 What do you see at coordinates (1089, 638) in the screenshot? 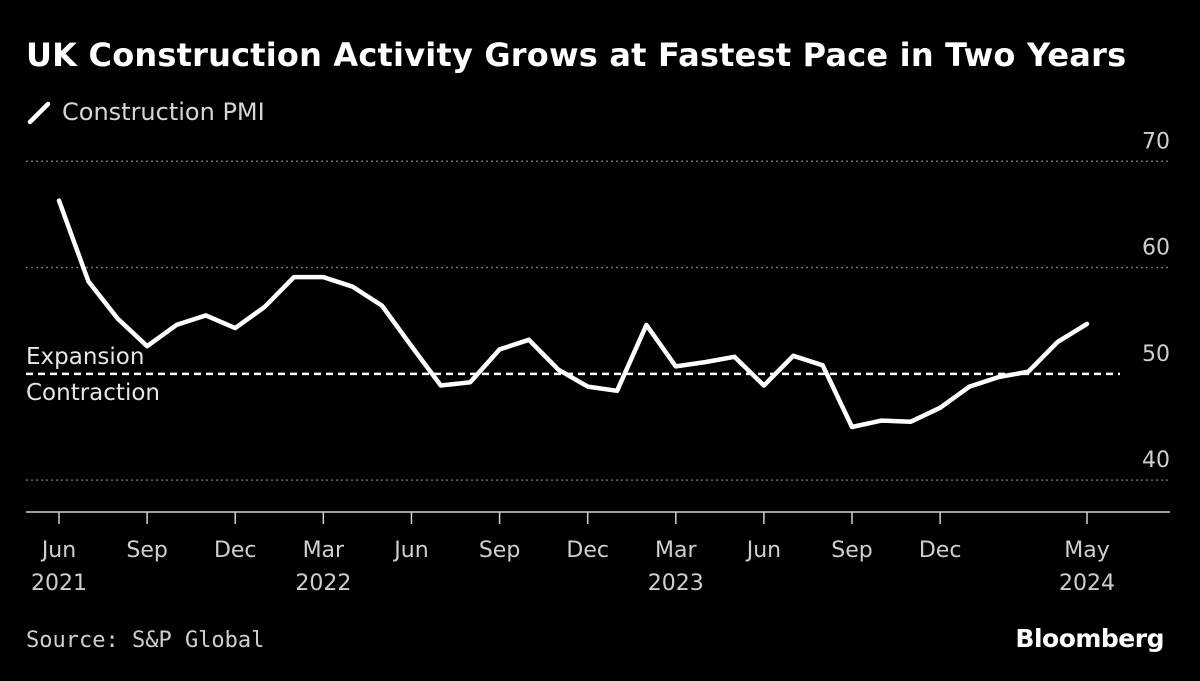
I see `brand-logo: Bloomberg` at bounding box center [1089, 638].